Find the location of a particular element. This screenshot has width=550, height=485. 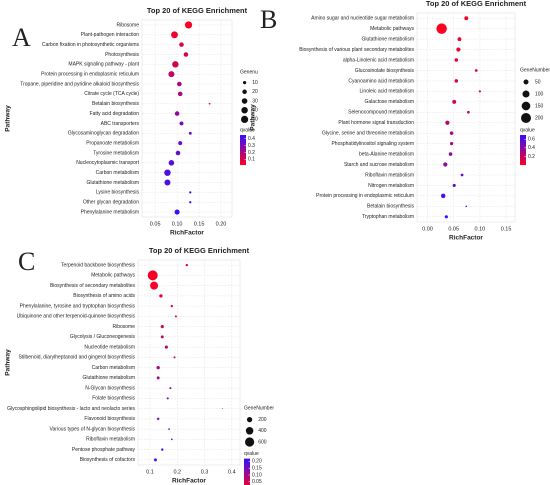

y-tick-label: Nitrogen metabolism is located at coordinates (391, 186).